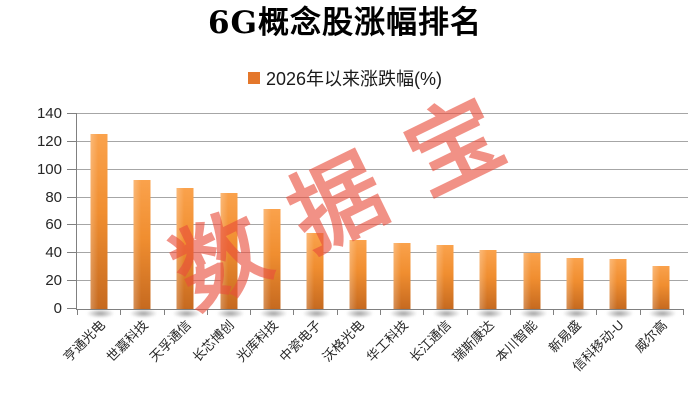 The image size is (690, 411). I want to click on chart-title: 6G概念股涨幅排名, so click(345, 23).